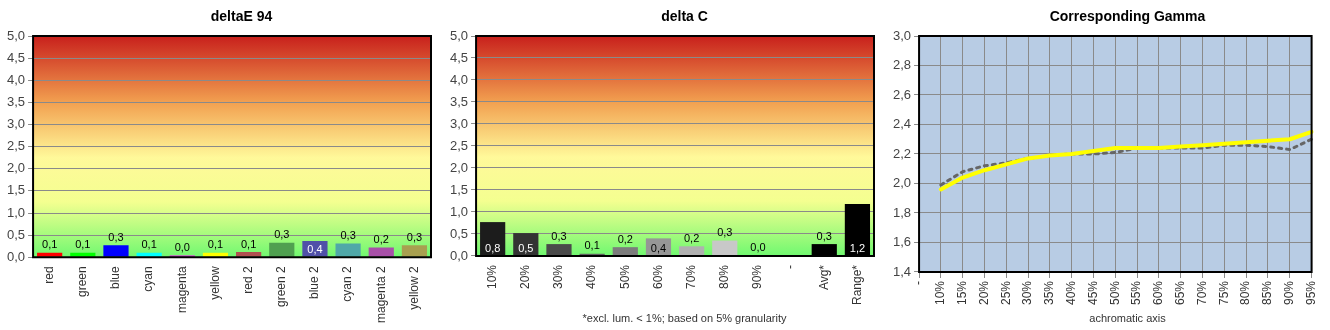 The width and height of the screenshot is (1330, 330). I want to click on x-tick-label: blue 2, so click(314, 282).